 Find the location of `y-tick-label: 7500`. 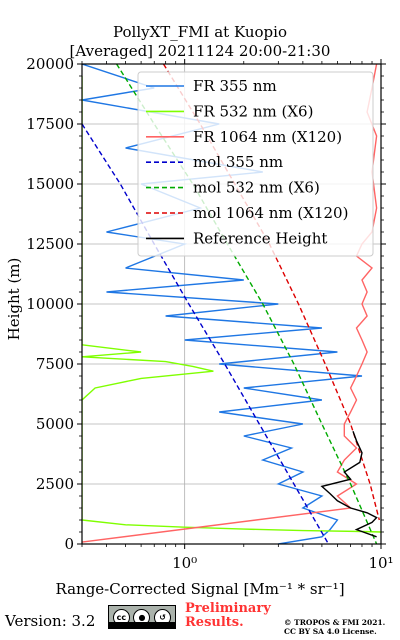

y-tick-label: 7500 is located at coordinates (55, 364).